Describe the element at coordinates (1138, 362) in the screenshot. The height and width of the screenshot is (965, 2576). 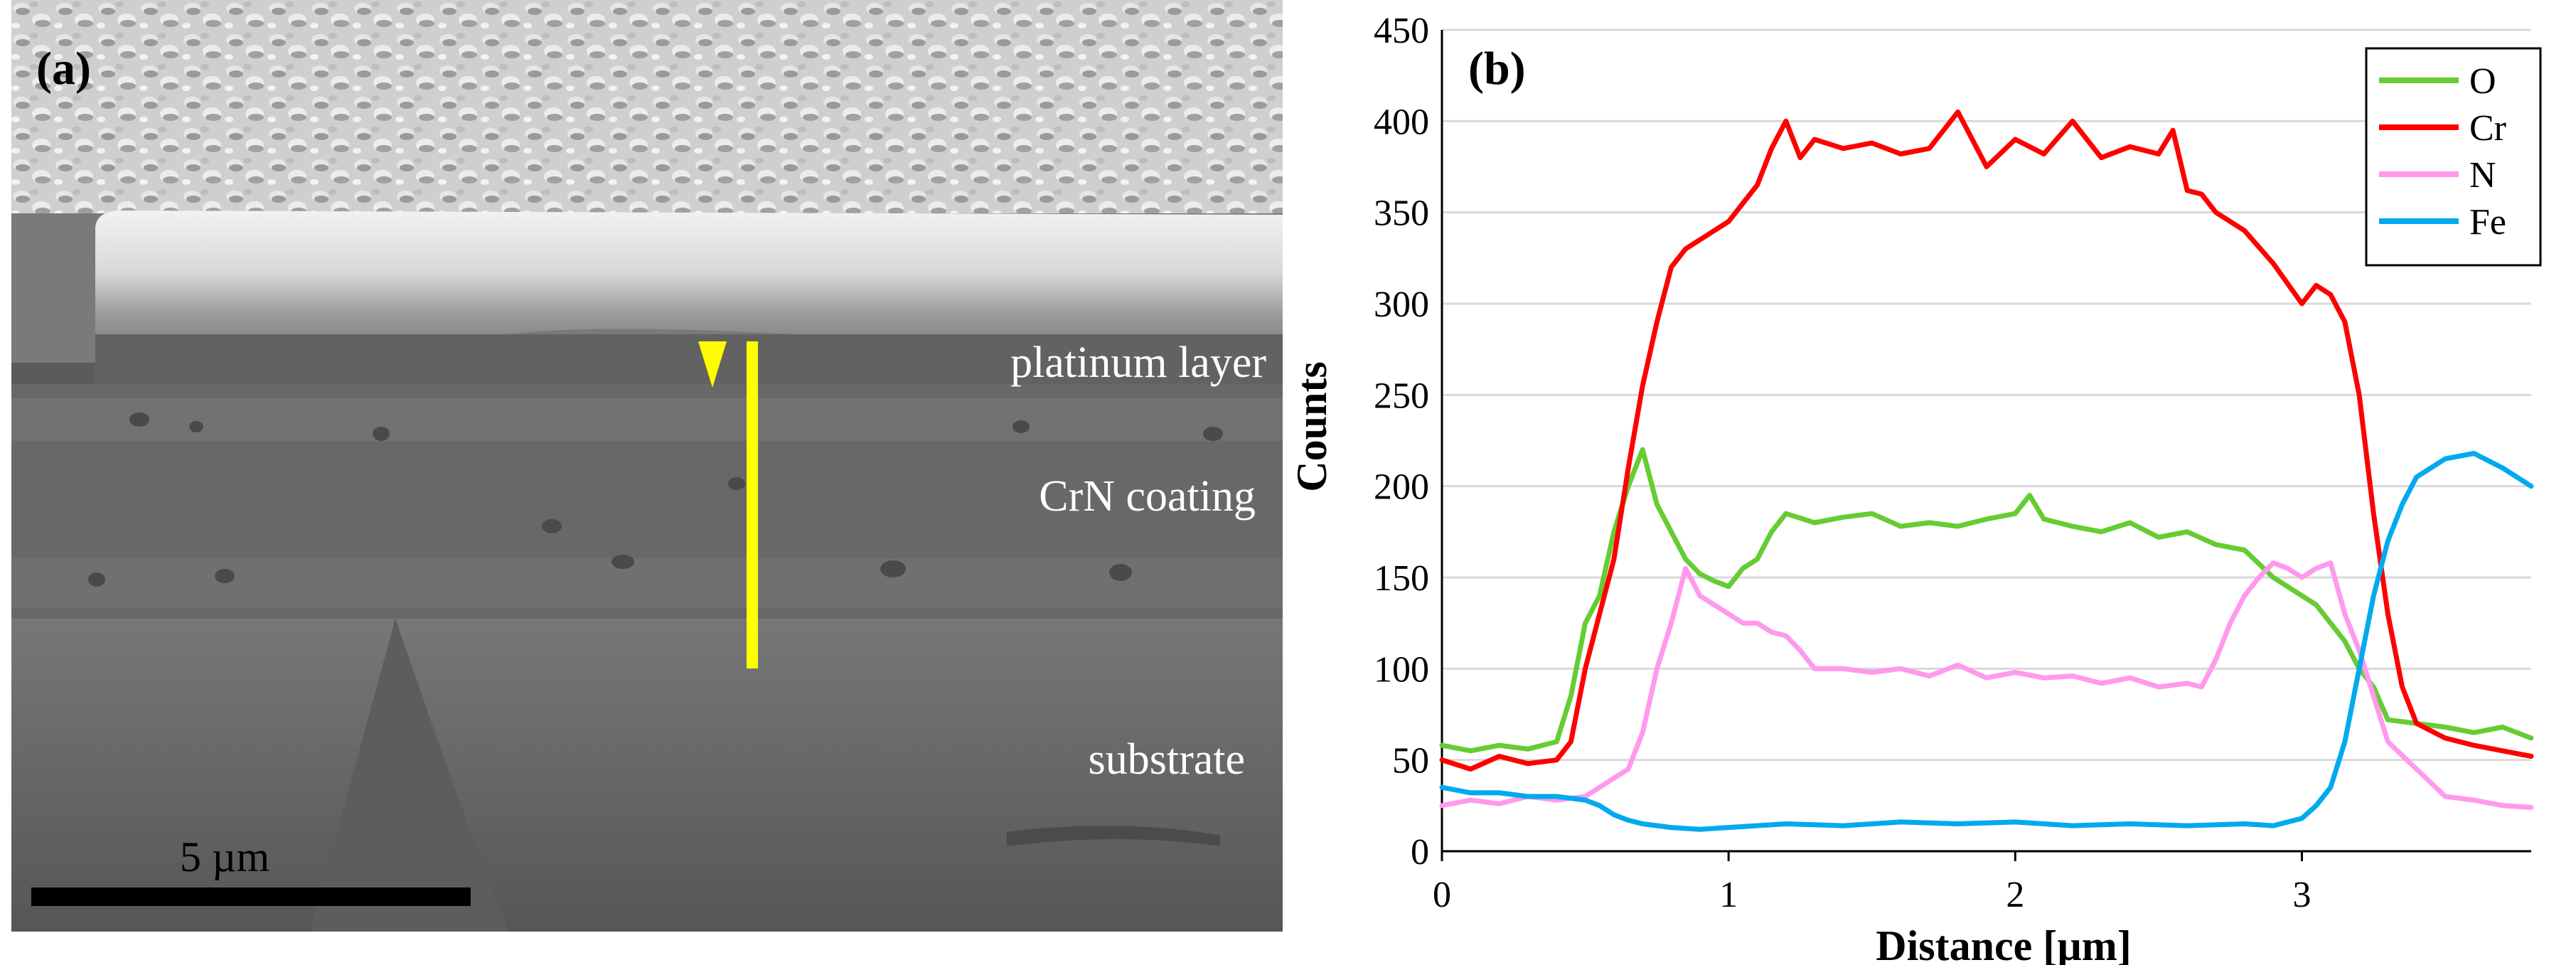
I see `platinum-layer-label: platinum layer` at that location.